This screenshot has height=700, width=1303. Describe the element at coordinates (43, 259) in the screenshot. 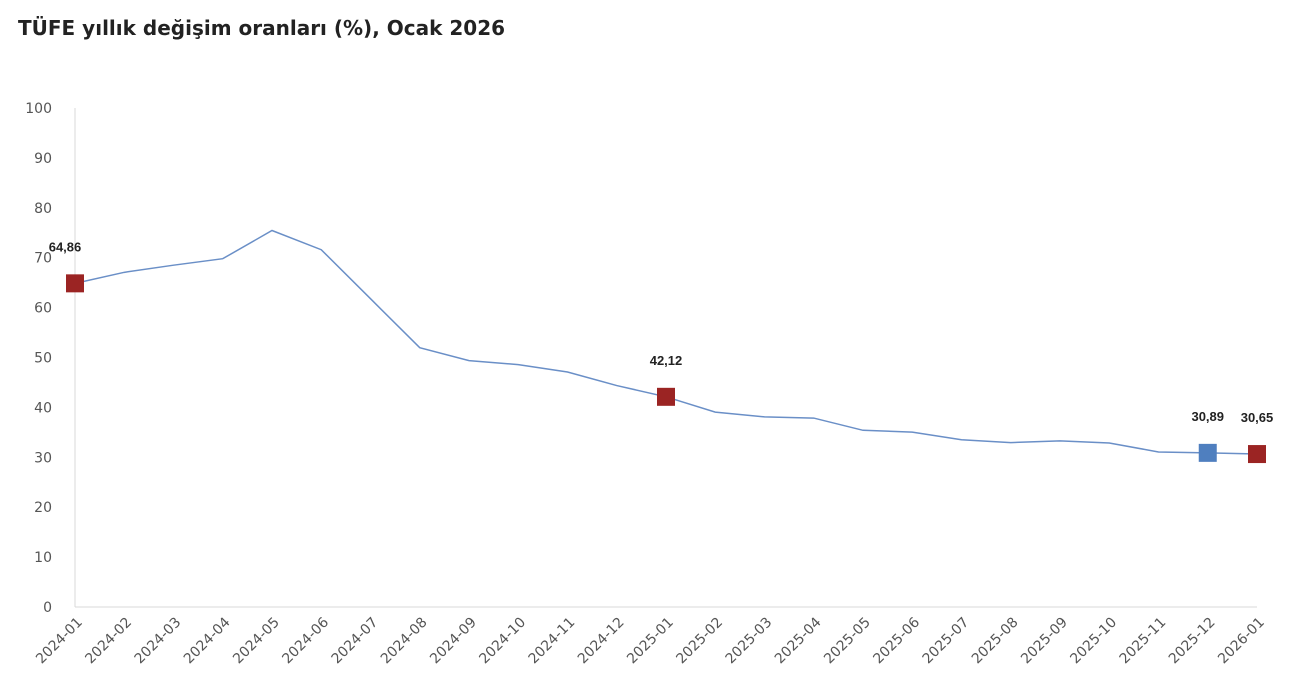

I see `y-tick-label: 70` at that location.